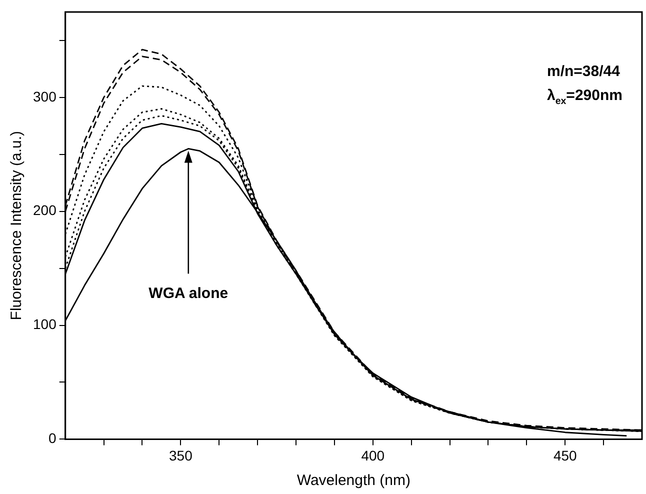  I want to click on x-axis-title: Wavelength (nm), so click(353, 481).